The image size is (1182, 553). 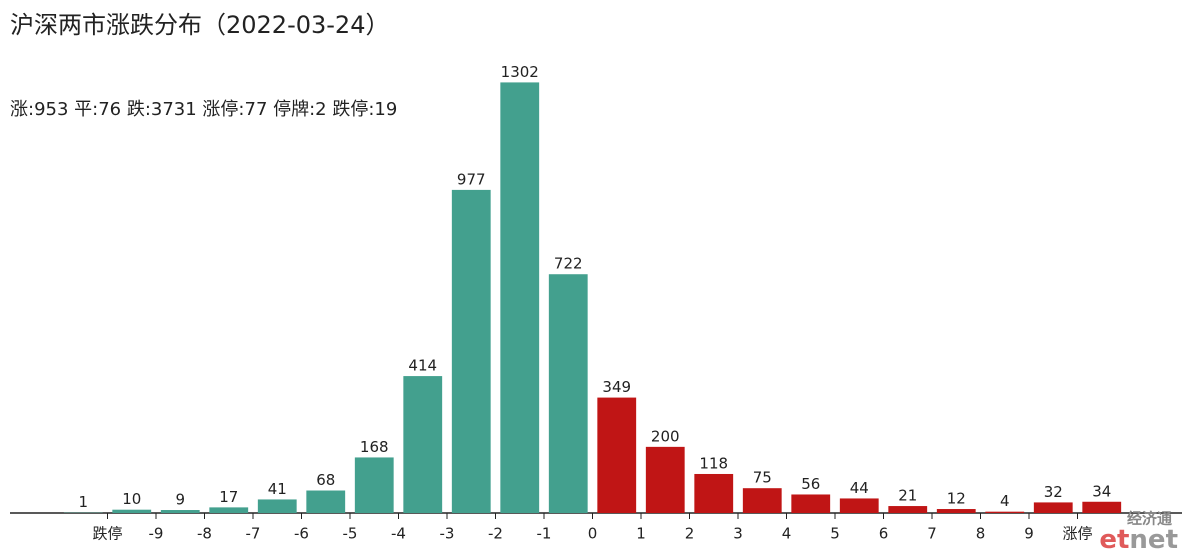 I want to click on x-tick-label: -8, so click(x=204, y=534).